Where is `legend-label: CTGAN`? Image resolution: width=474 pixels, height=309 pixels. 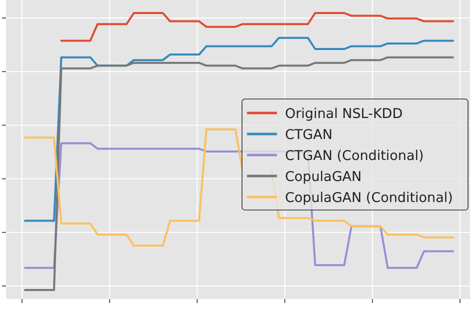 legend-label: CTGAN is located at coordinates (308, 135).